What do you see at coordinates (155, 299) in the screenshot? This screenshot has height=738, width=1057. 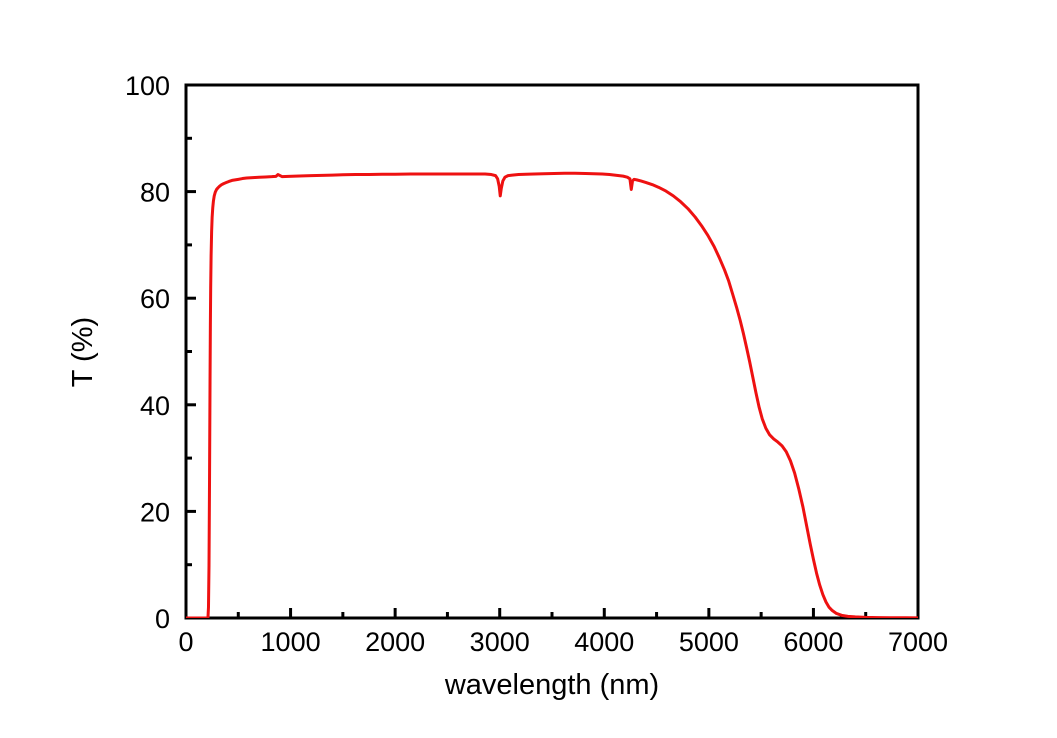 I see `y-tick-label: 60` at bounding box center [155, 299].